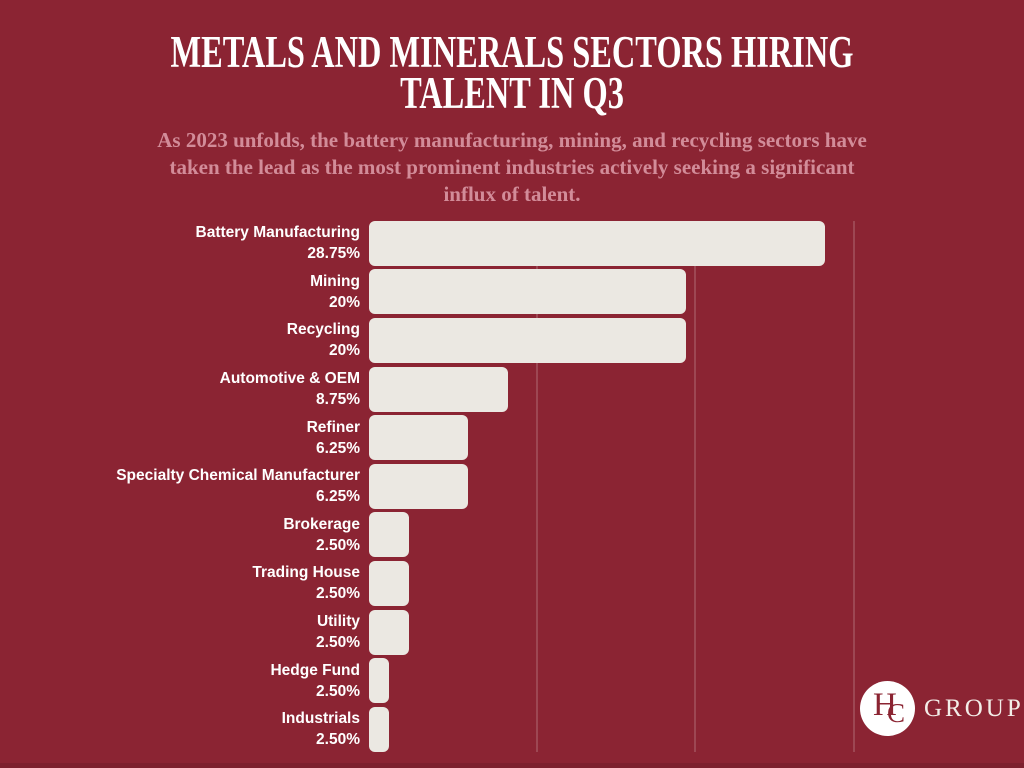 The image size is (1024, 768). What do you see at coordinates (695, 486) in the screenshot?
I see `gridline-20pct` at bounding box center [695, 486].